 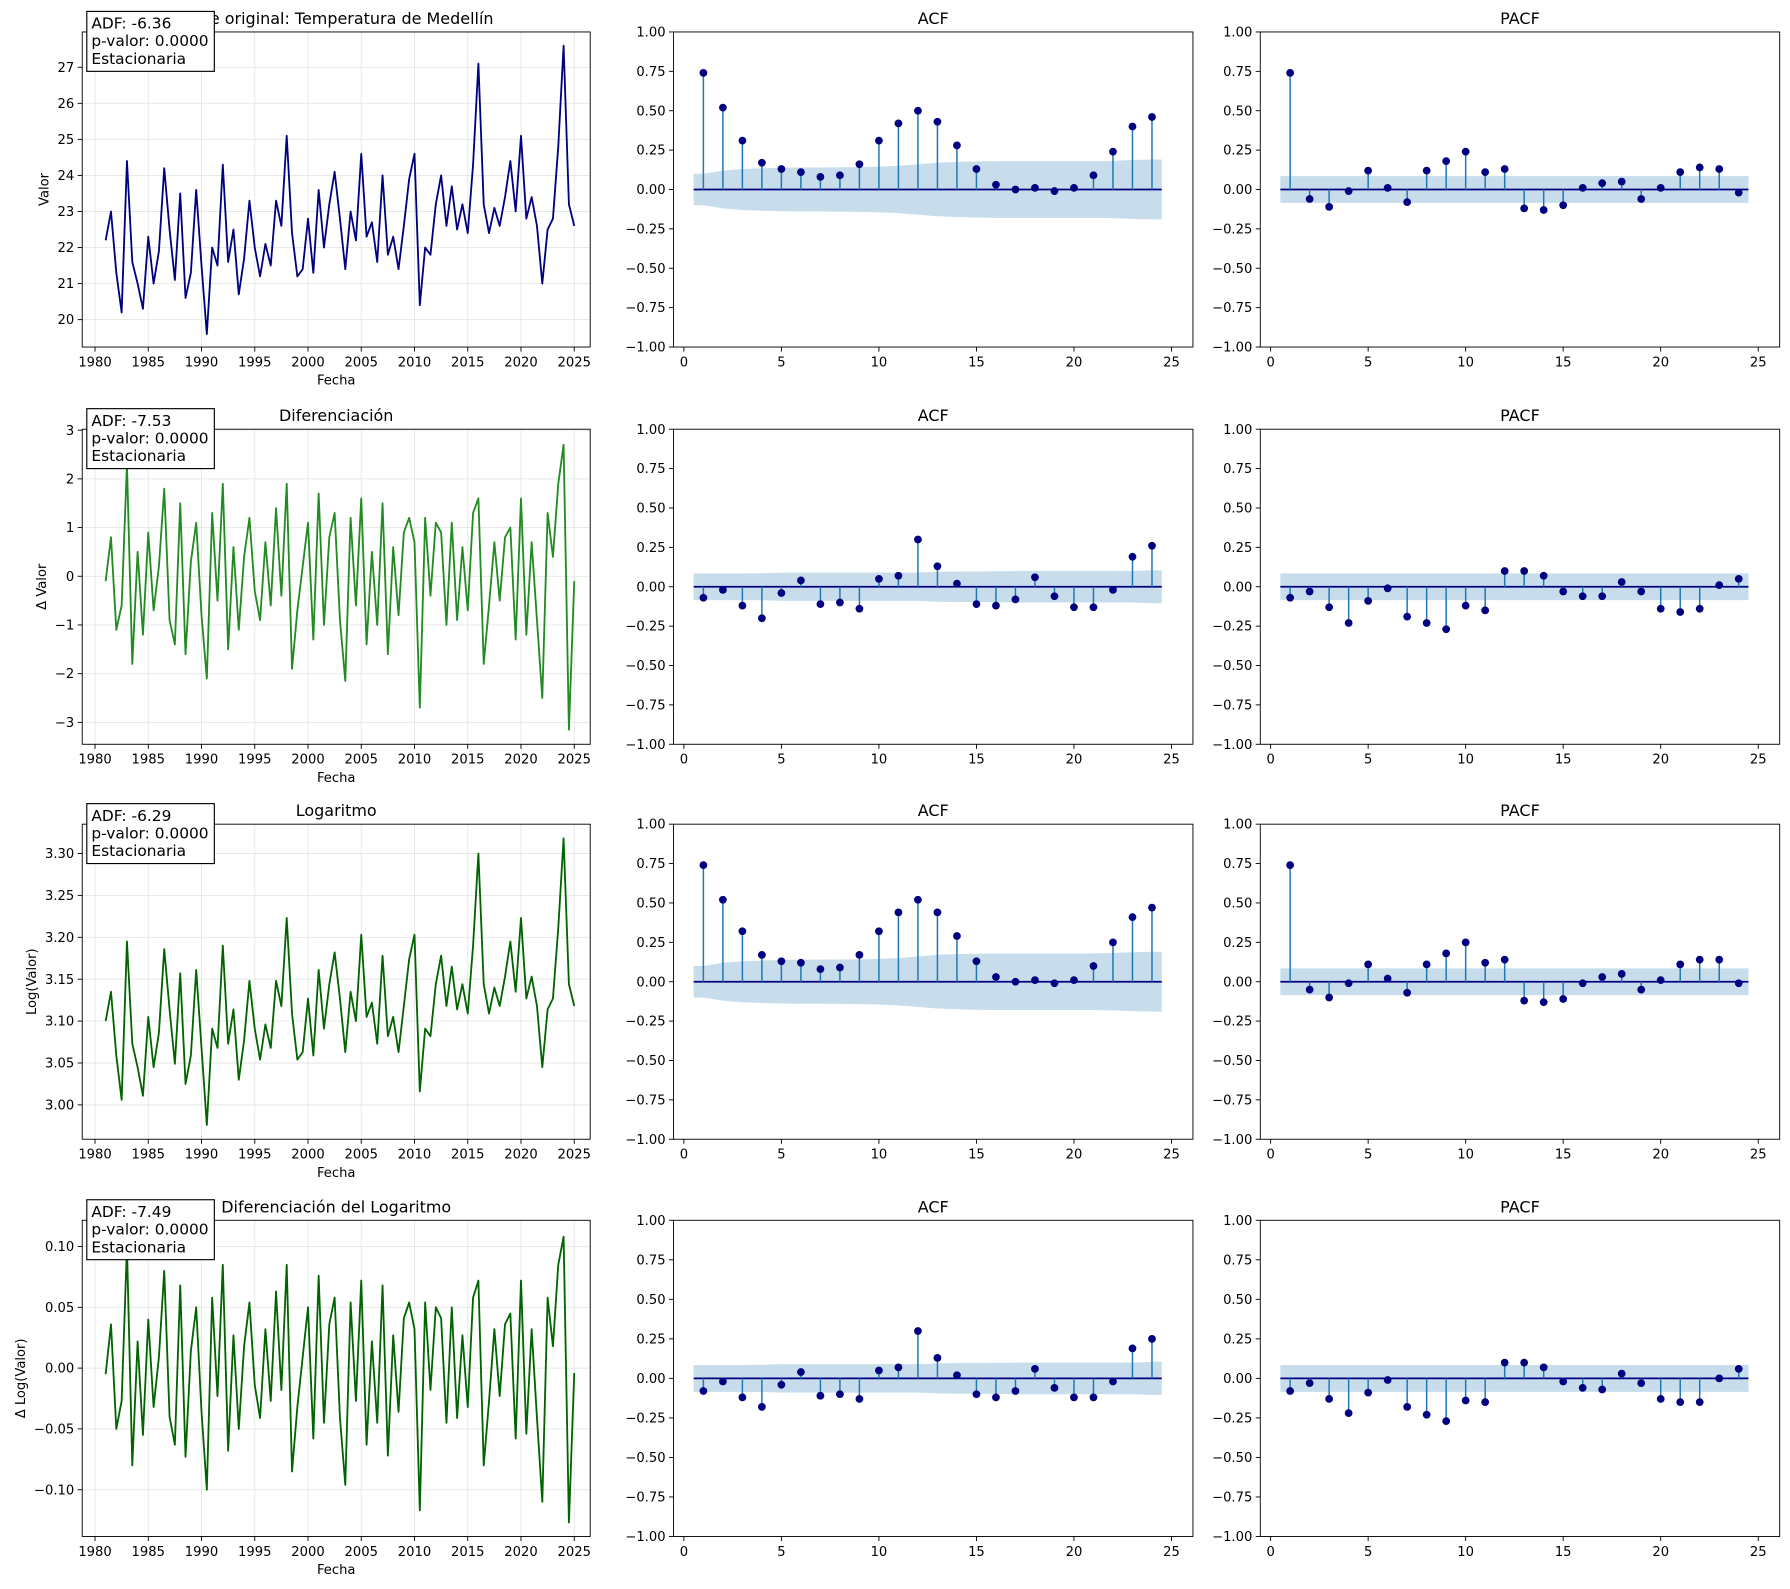 I want to click on x-tick-label: 2000, so click(x=307, y=1155).